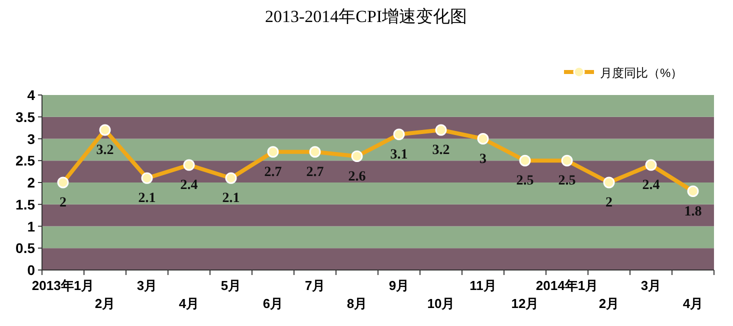 The height and width of the screenshot is (326, 733). What do you see at coordinates (693, 212) in the screenshot?
I see `data-label: 1.8` at bounding box center [693, 212].